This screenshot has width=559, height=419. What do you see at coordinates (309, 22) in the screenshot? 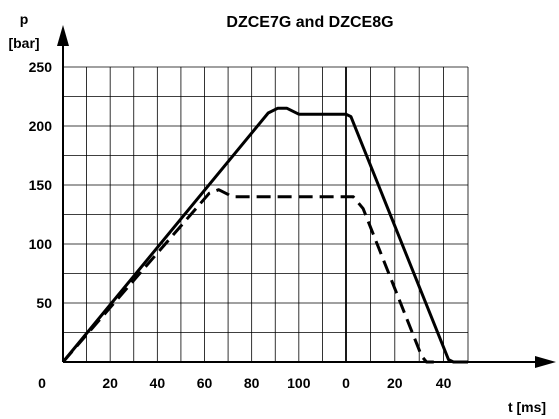
I see `chart-title: DZCE7G and DZCE8G` at bounding box center [309, 22].